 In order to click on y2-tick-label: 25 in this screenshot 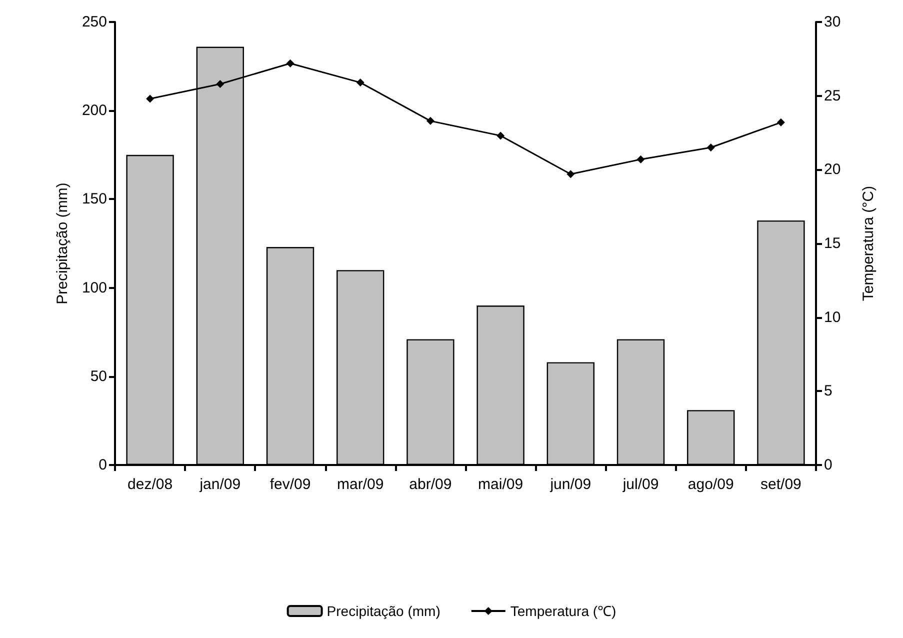, I will do `click(832, 95)`.